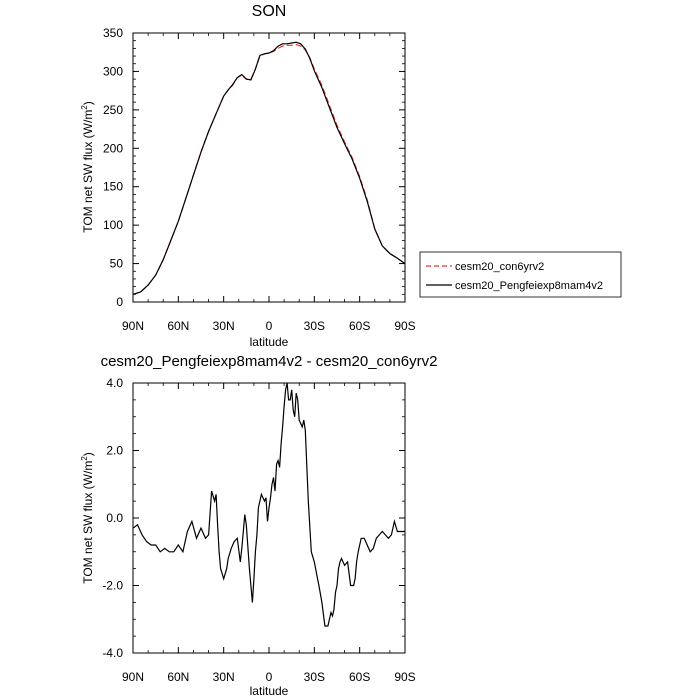  Describe the element at coordinates (114, 383) in the screenshot. I see `bottom-y-tick-label: 4.0` at that location.